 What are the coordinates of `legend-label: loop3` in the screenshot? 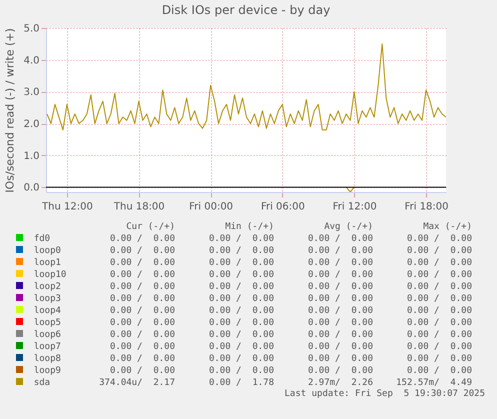 It's located at (47, 299).